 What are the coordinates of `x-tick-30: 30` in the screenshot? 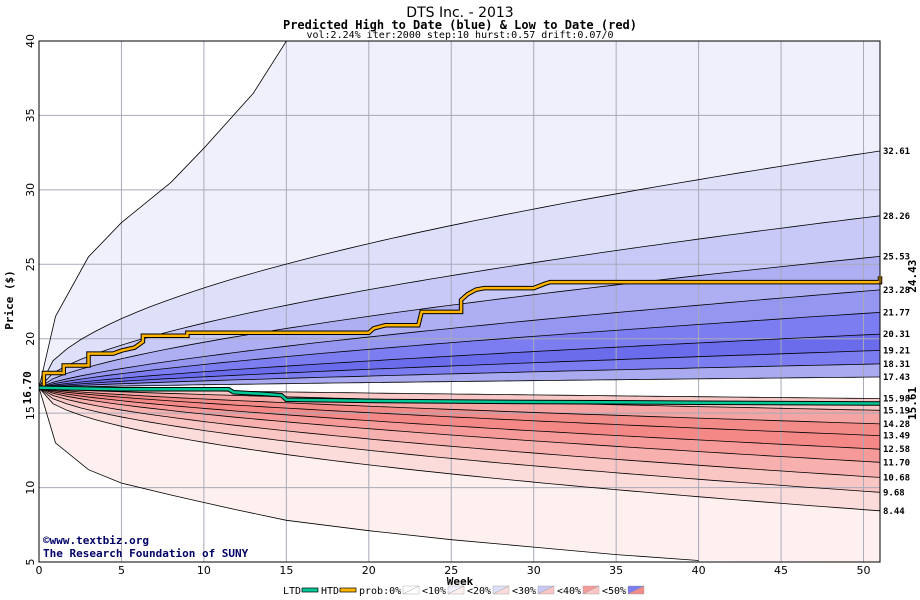 It's located at (534, 570).